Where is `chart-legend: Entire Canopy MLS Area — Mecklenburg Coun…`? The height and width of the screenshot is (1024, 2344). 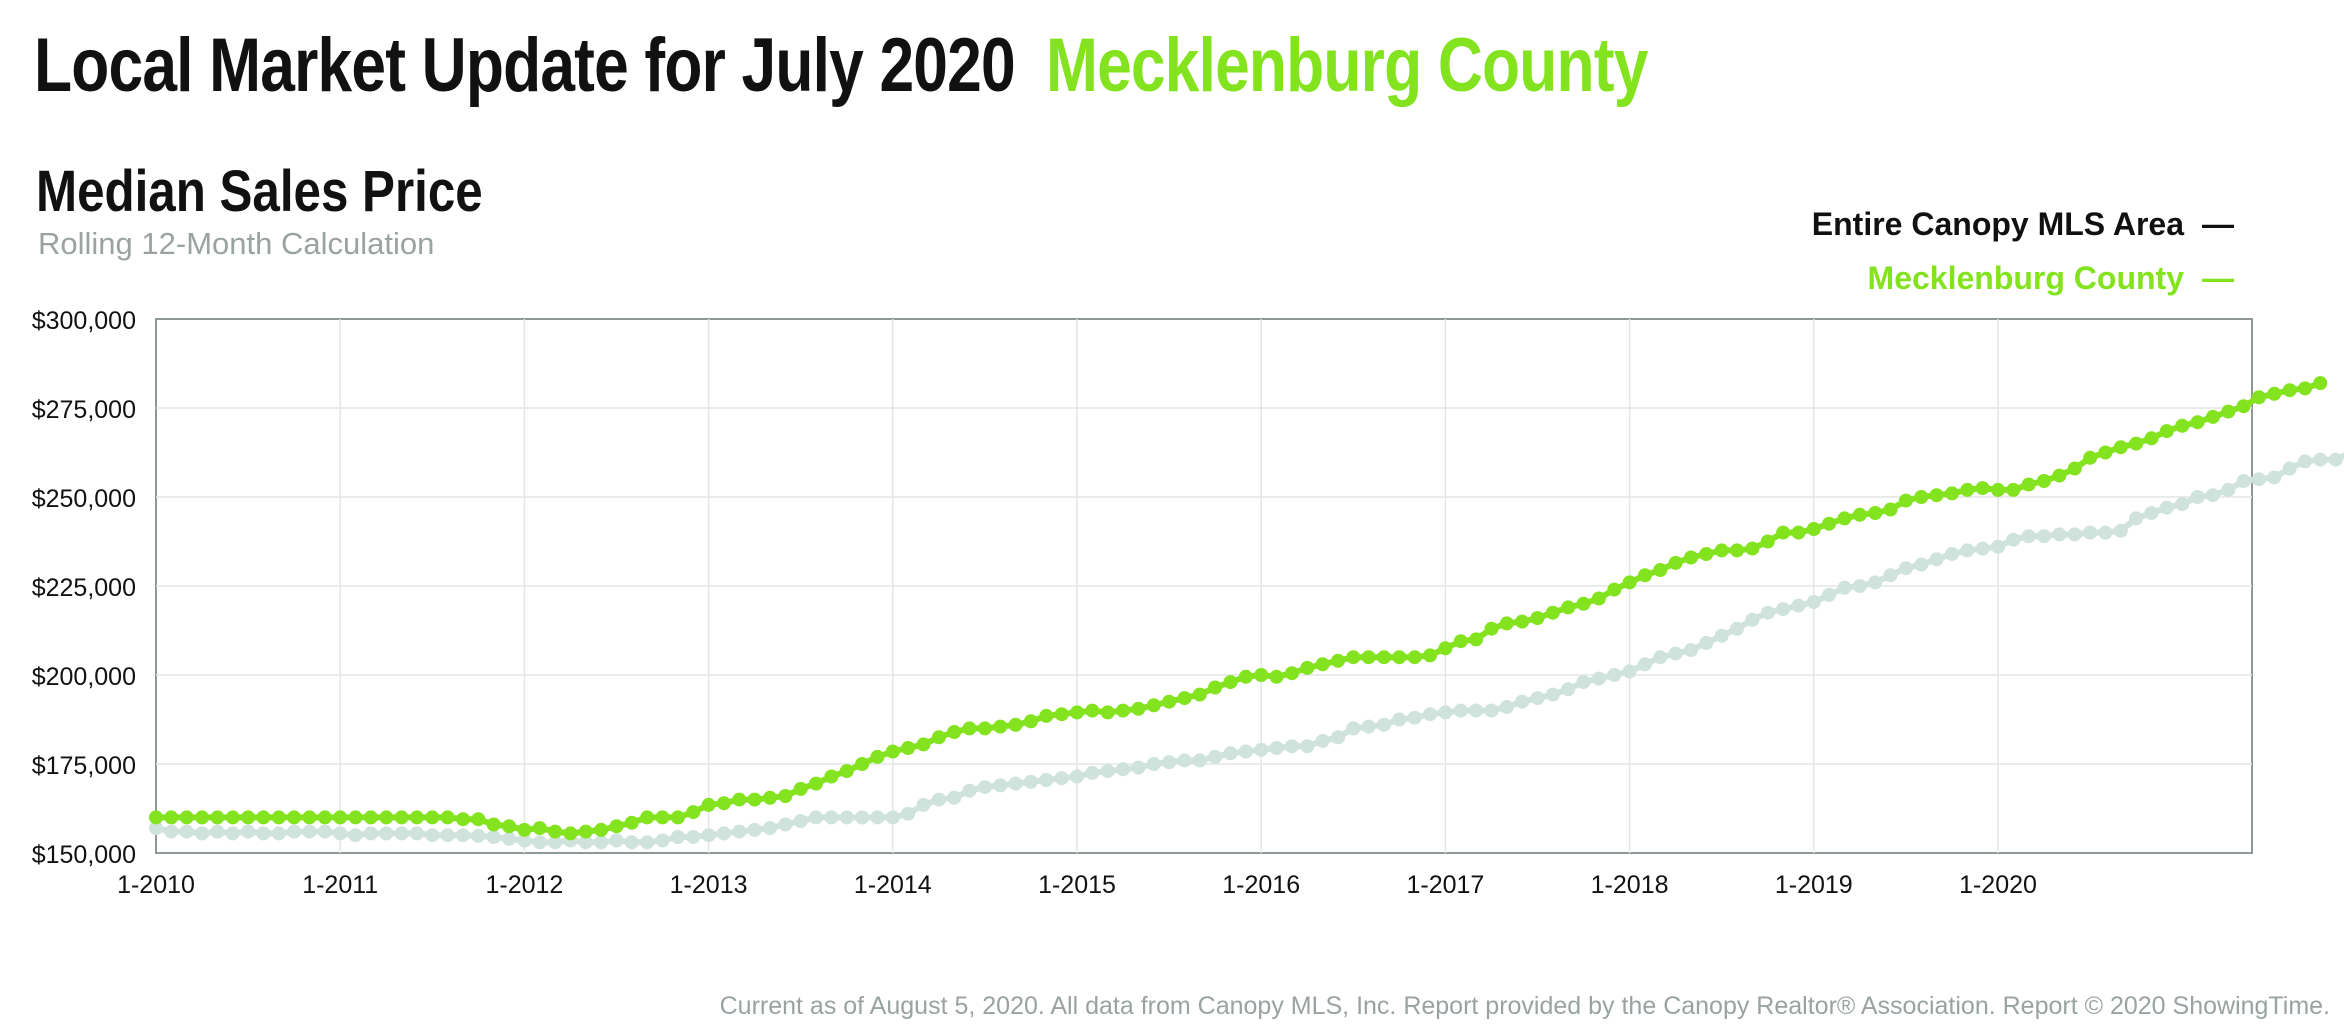
chart-legend: Entire Canopy MLS Area — Mecklenburg Coun… is located at coordinates (2023, 260).